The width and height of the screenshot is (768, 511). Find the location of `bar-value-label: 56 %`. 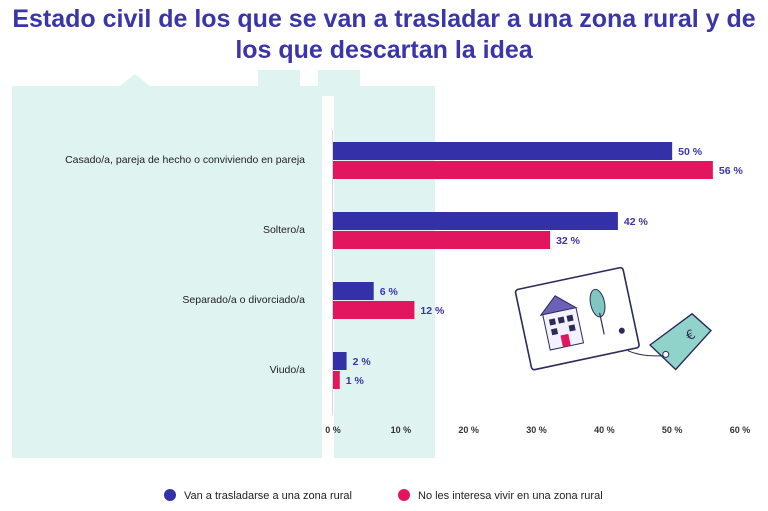

bar-value-label: 56 % is located at coordinates (731, 171).